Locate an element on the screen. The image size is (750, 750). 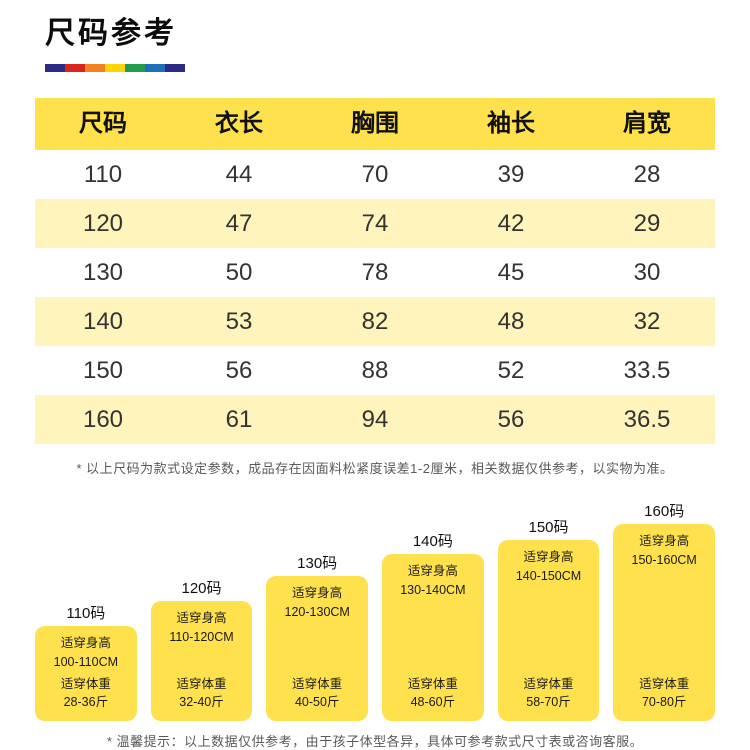
height-range: 150-160CM is located at coordinates (664, 559).